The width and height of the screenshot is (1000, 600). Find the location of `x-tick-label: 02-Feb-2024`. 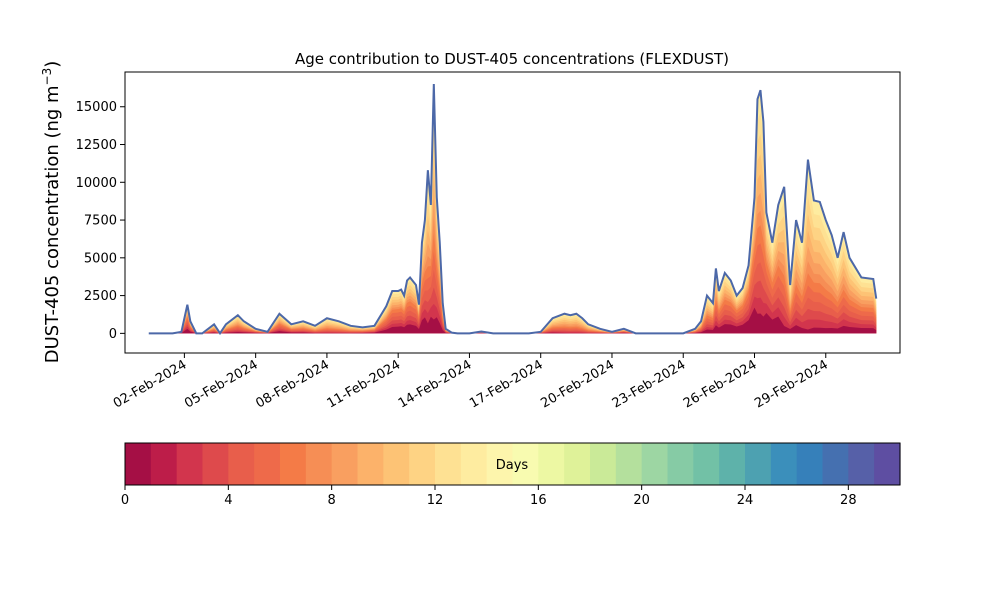

x-tick-label: 02-Feb-2024 is located at coordinates (150, 384).